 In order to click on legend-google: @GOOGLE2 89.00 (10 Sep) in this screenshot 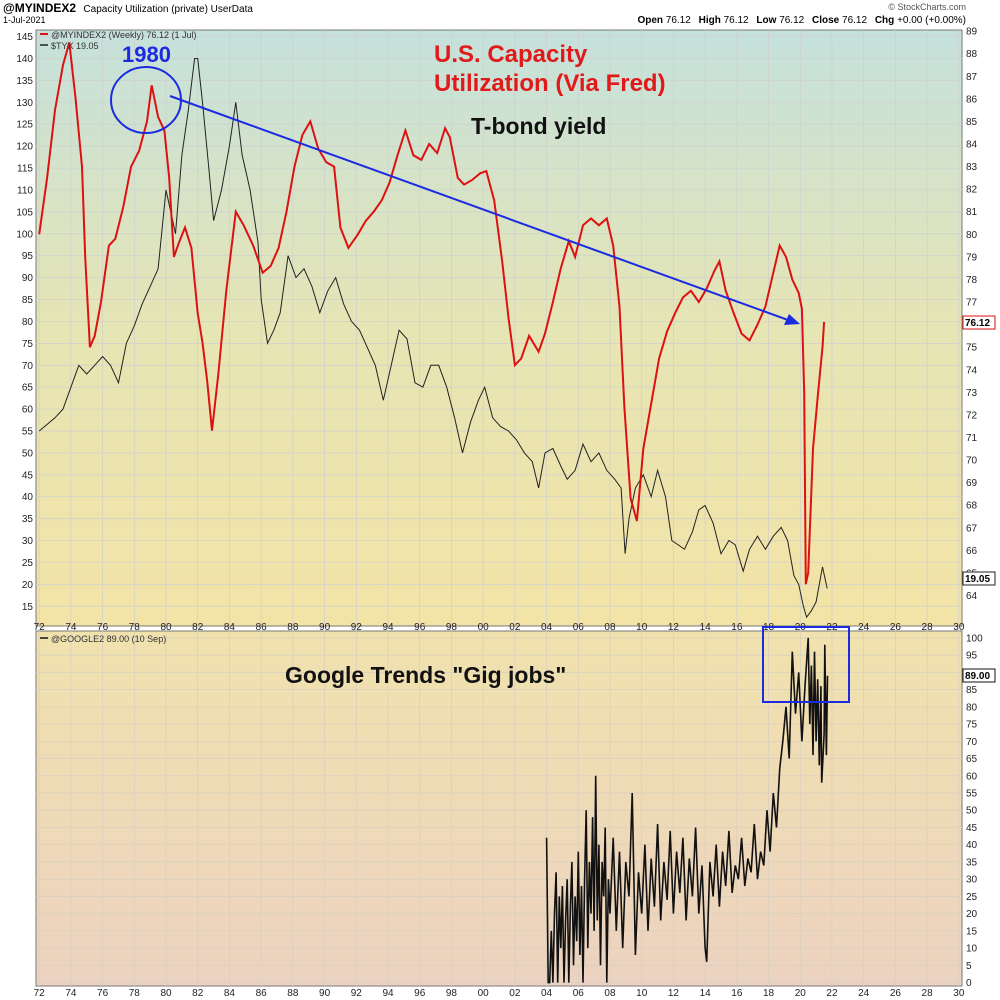, I will do `click(108, 639)`.